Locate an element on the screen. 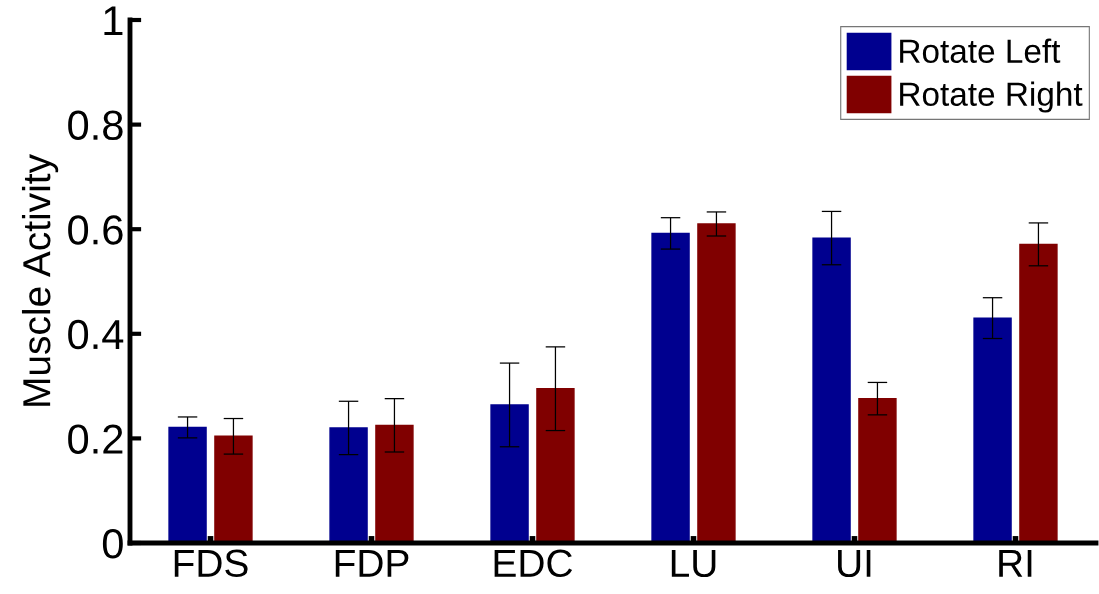 The image size is (1099, 594). x-tick-label: UI is located at coordinates (854, 563).